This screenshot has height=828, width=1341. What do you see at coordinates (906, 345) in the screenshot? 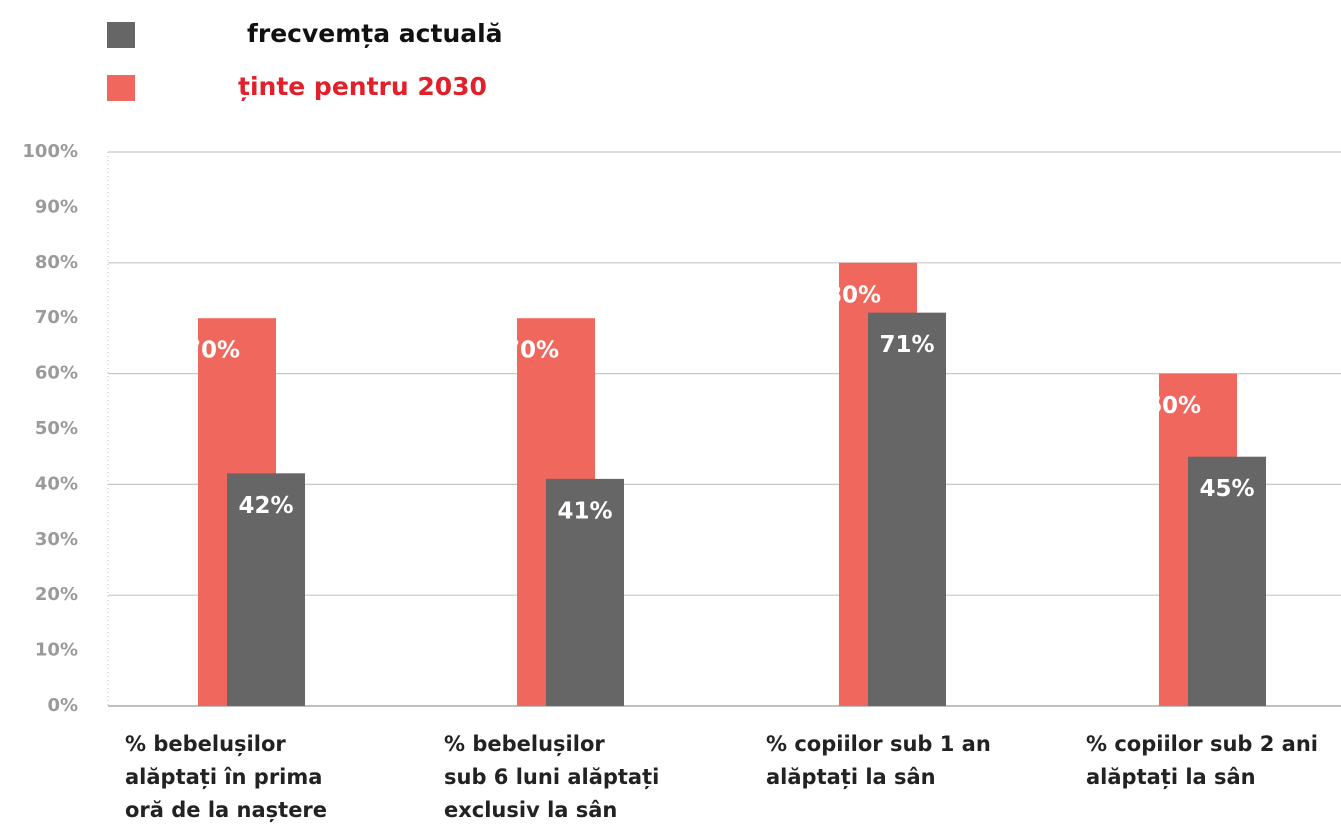
I see `data-label: 71%` at bounding box center [906, 345].